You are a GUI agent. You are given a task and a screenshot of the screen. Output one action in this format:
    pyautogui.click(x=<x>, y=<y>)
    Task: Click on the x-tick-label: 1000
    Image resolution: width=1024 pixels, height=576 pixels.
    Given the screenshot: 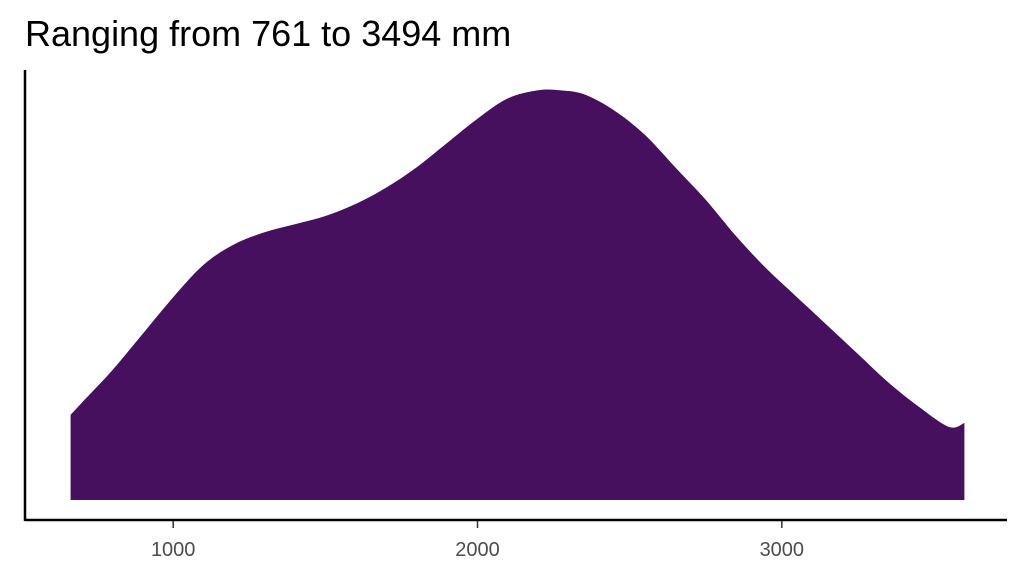 What is the action you would take?
    pyautogui.click(x=173, y=550)
    